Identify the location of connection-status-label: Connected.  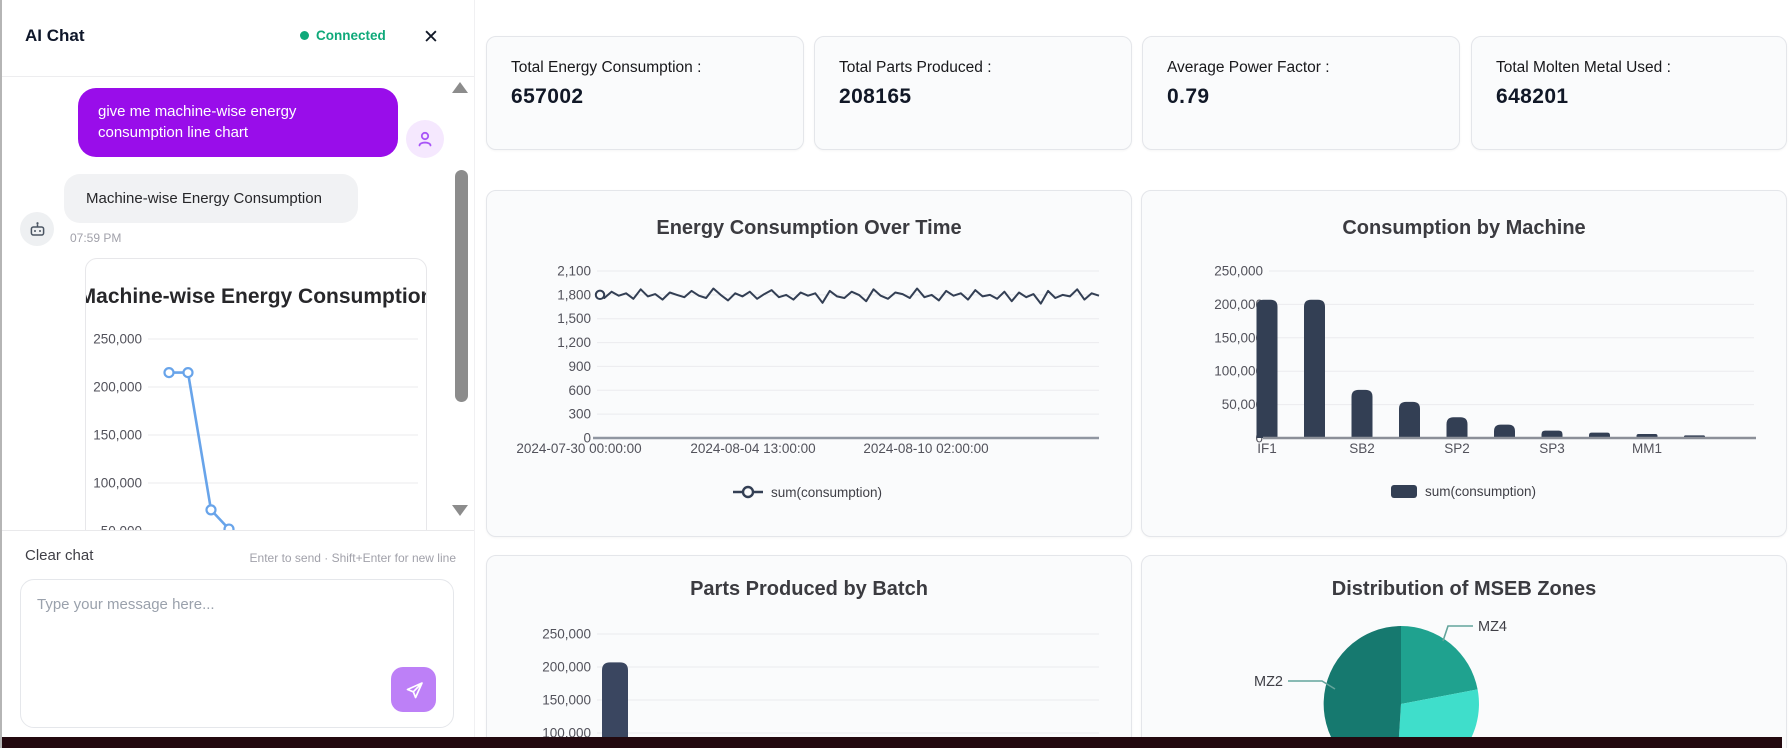
(351, 35).